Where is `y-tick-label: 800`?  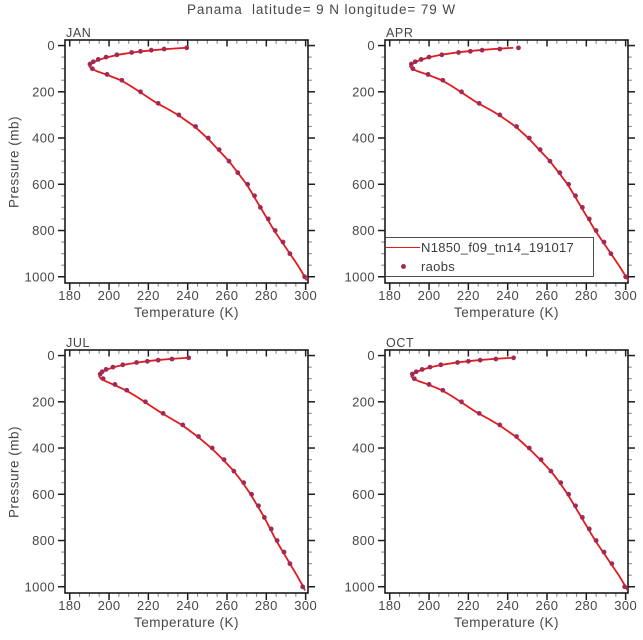
y-tick-label: 800 is located at coordinates (43, 540).